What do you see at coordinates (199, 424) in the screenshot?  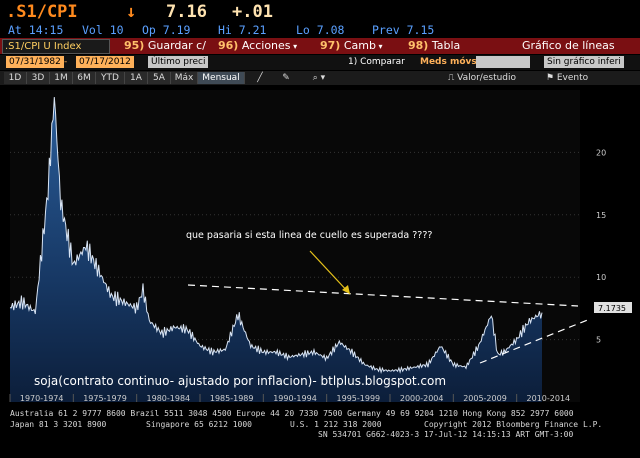 I see `footer-singapore: Singapore 65 6212 1000` at bounding box center [199, 424].